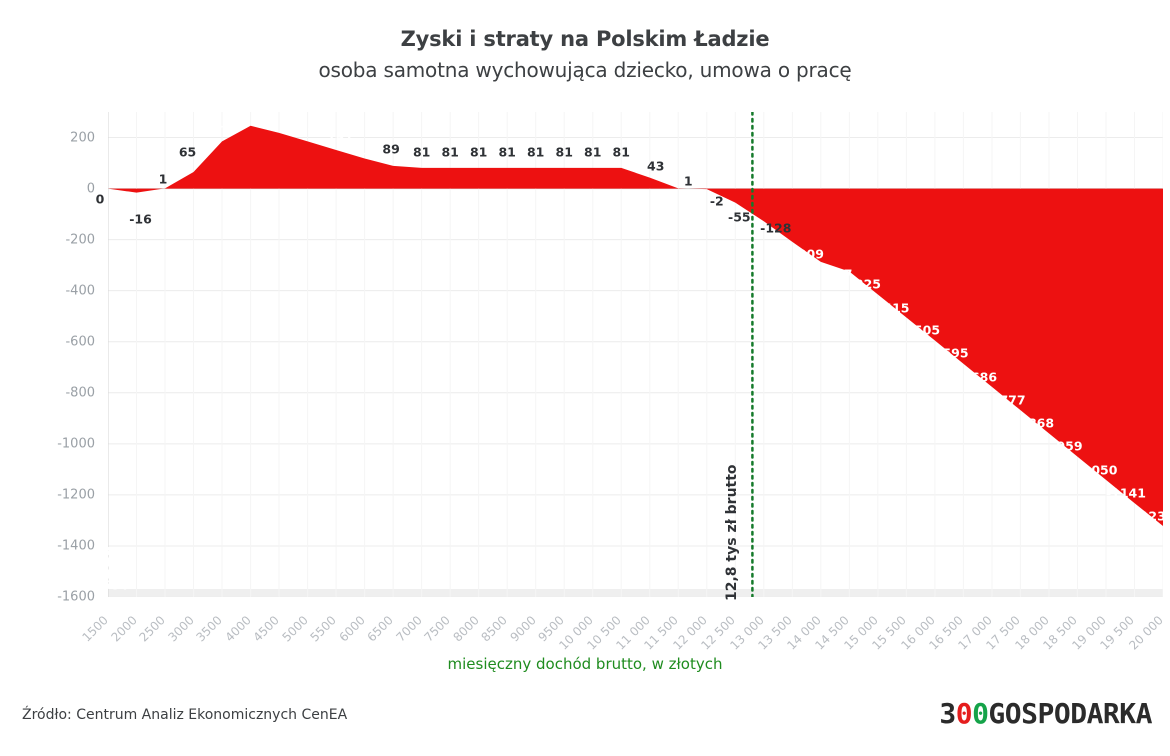  Describe the element at coordinates (585, 39) in the screenshot. I see `chart-title: Zyski i straty na Polskim Ładzie` at that location.